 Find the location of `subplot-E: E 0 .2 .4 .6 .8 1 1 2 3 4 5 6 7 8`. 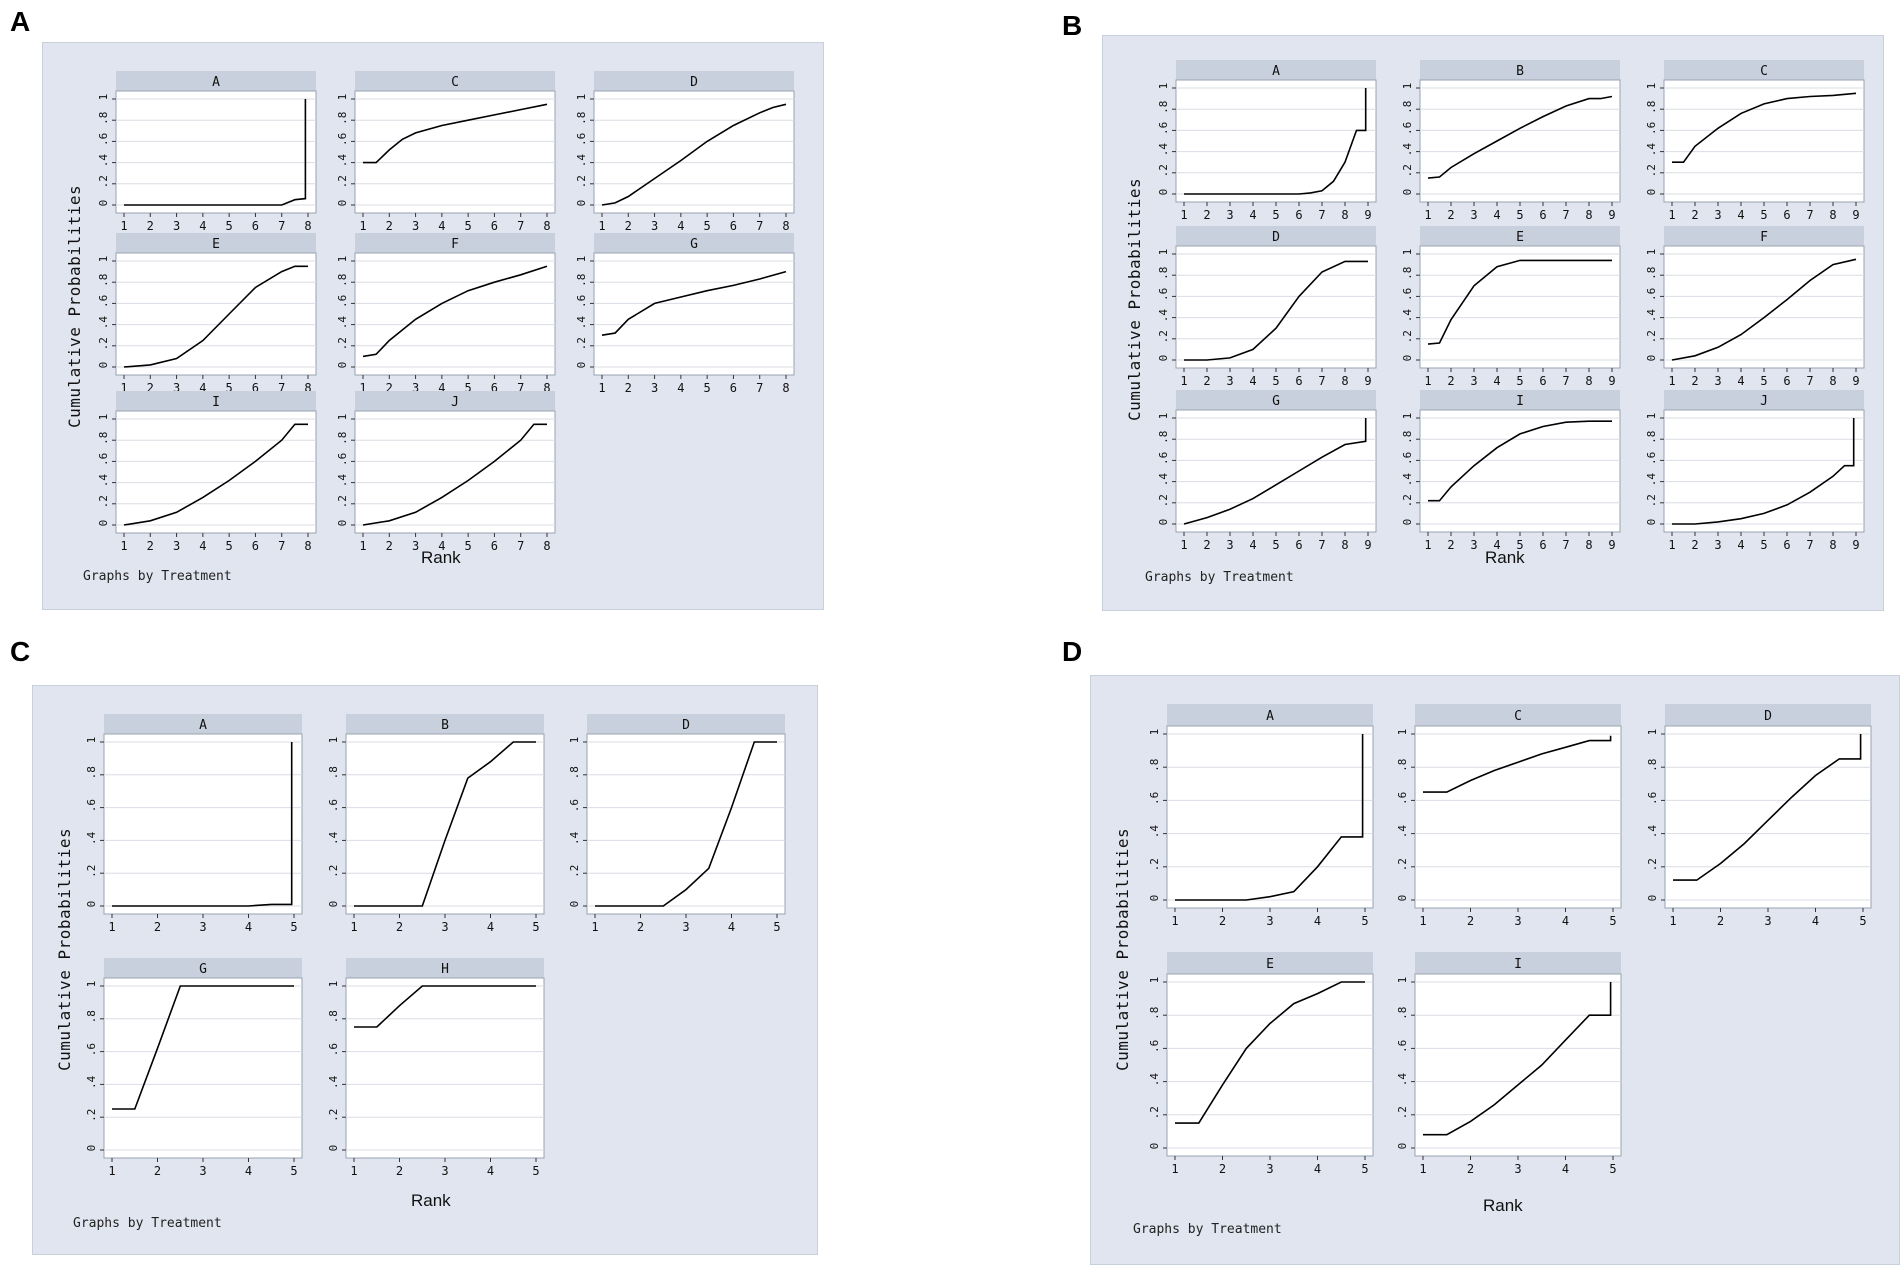

subplot-E: E 0 .2 .4 .6 .8 1 1 2 3 4 5 6 7 8 is located at coordinates (207, 314).